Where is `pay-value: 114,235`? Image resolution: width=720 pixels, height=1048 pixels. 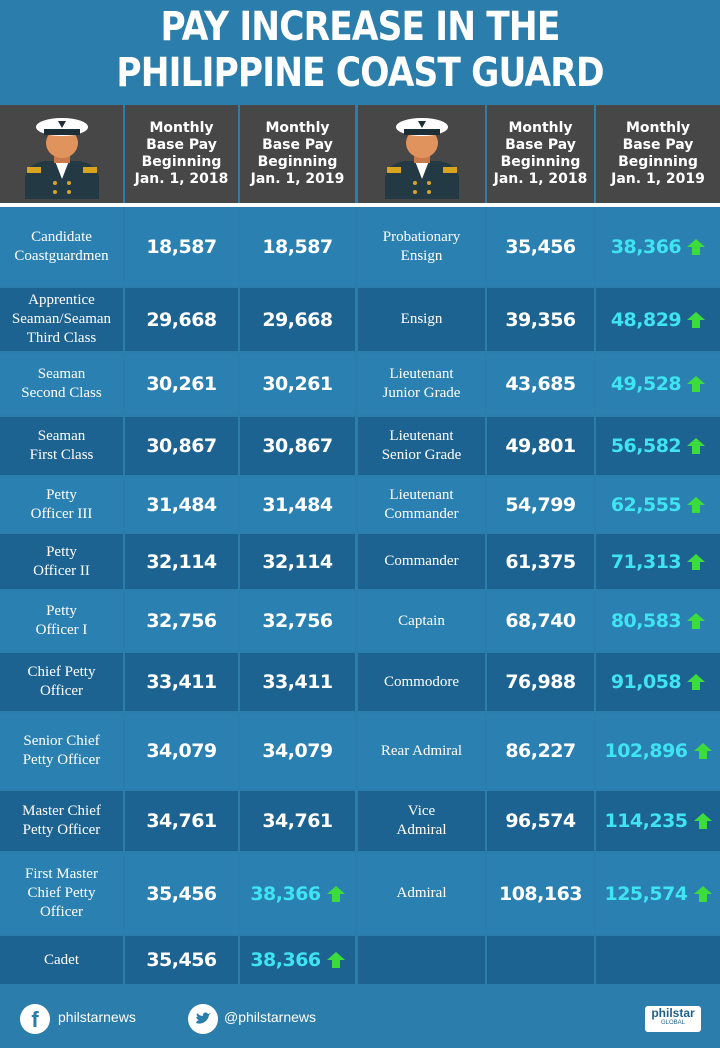
pay-value: 114,235 is located at coordinates (658, 821).